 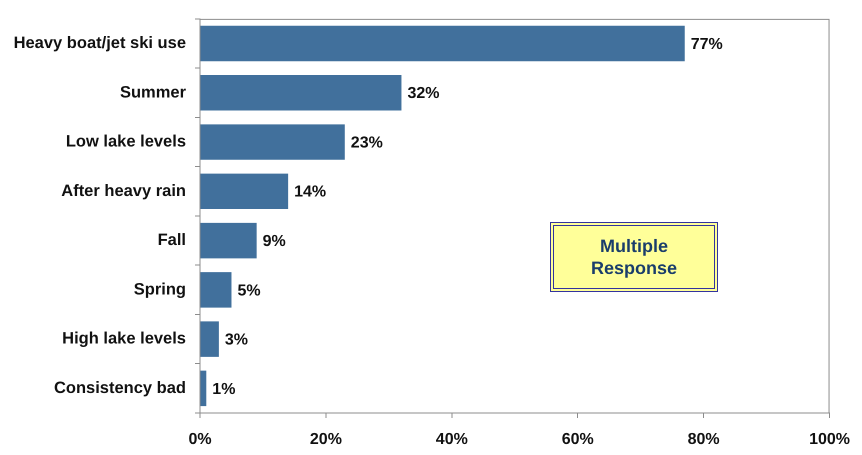 I want to click on x-tick-label: 40%, so click(x=452, y=439).